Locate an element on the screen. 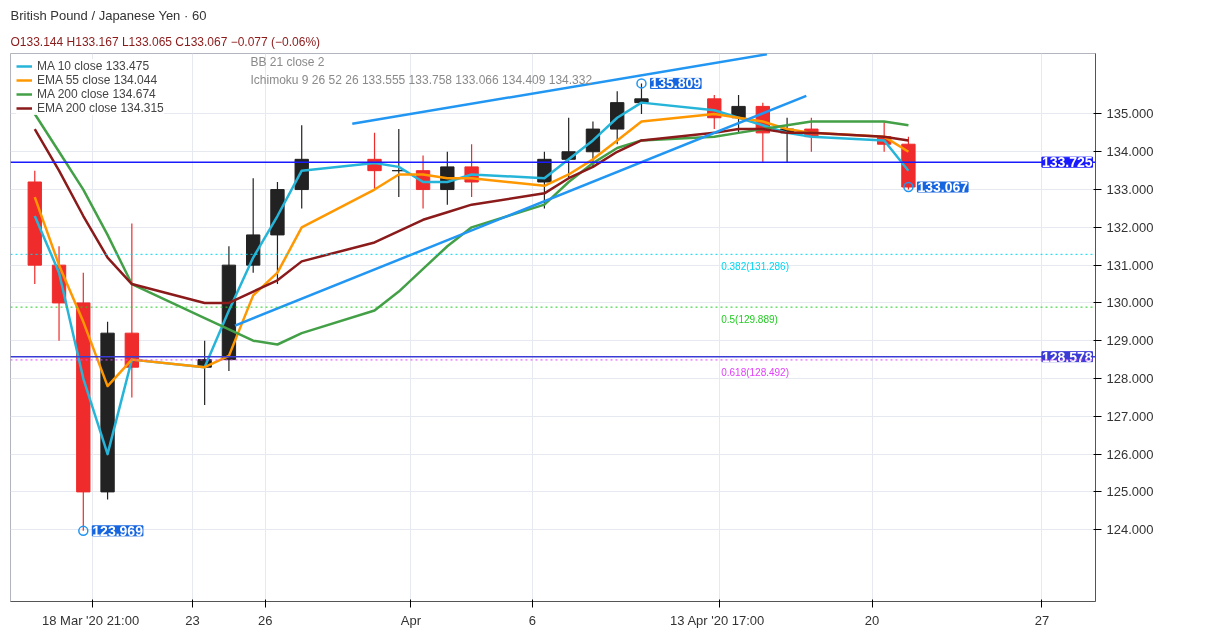 This screenshot has width=1206, height=639. y-tick-label: 125.000 is located at coordinates (1130, 492).